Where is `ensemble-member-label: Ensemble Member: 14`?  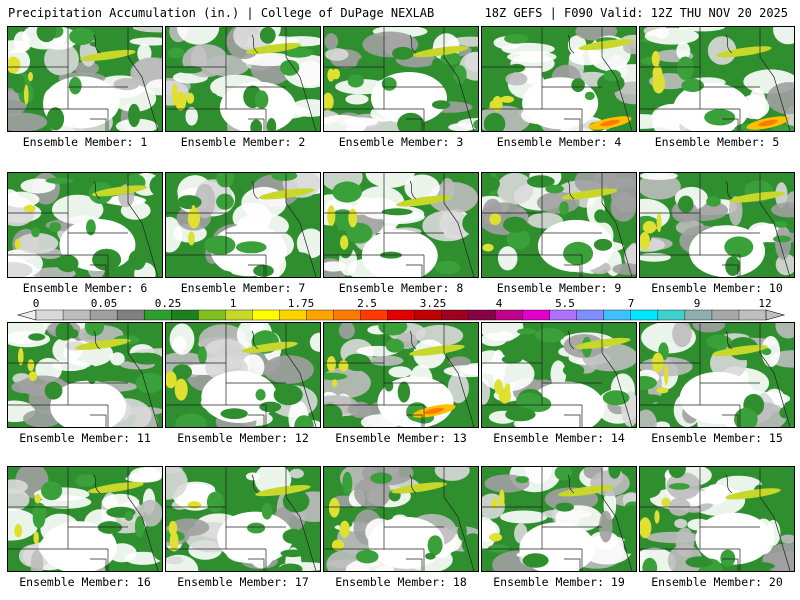
ensemble-member-label: Ensemble Member: 14 is located at coordinates (559, 438).